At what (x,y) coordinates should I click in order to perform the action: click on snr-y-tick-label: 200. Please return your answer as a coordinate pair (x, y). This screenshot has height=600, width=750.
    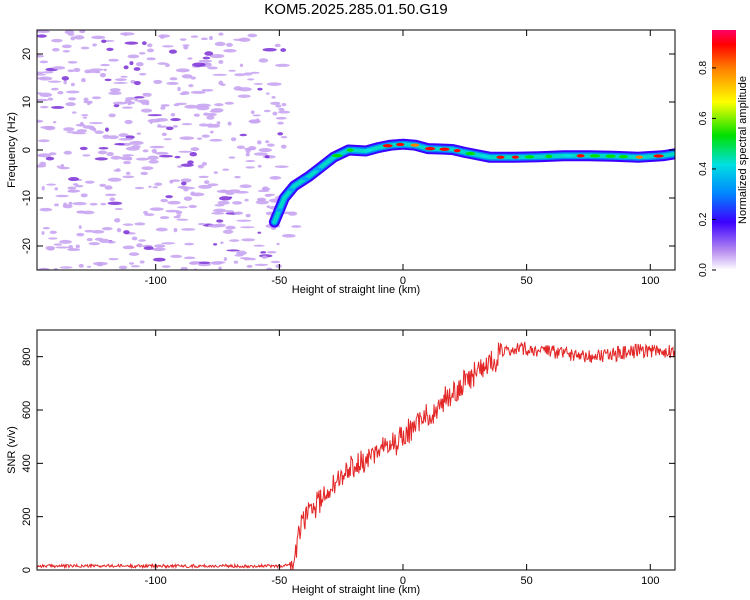
    Looking at the image, I should click on (27, 516).